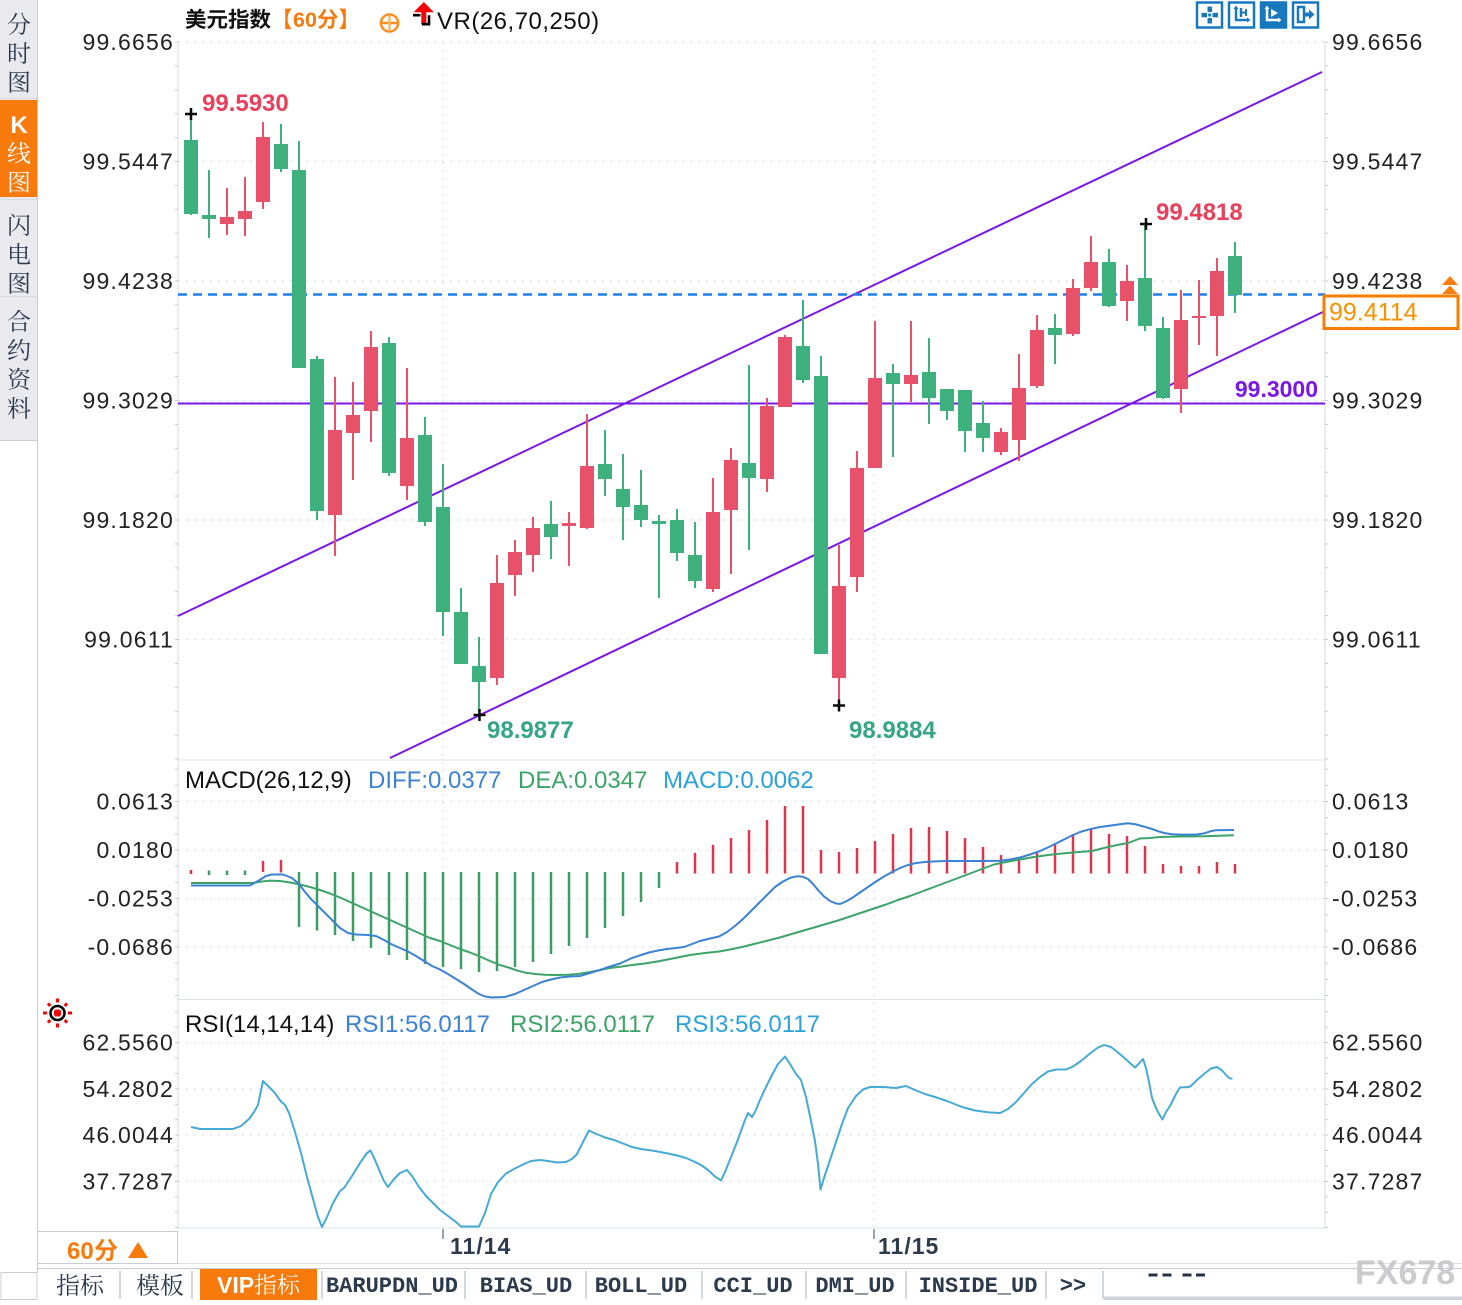 The image size is (1462, 1305). I want to click on svg-text: DEA:0.0347, so click(582, 780).